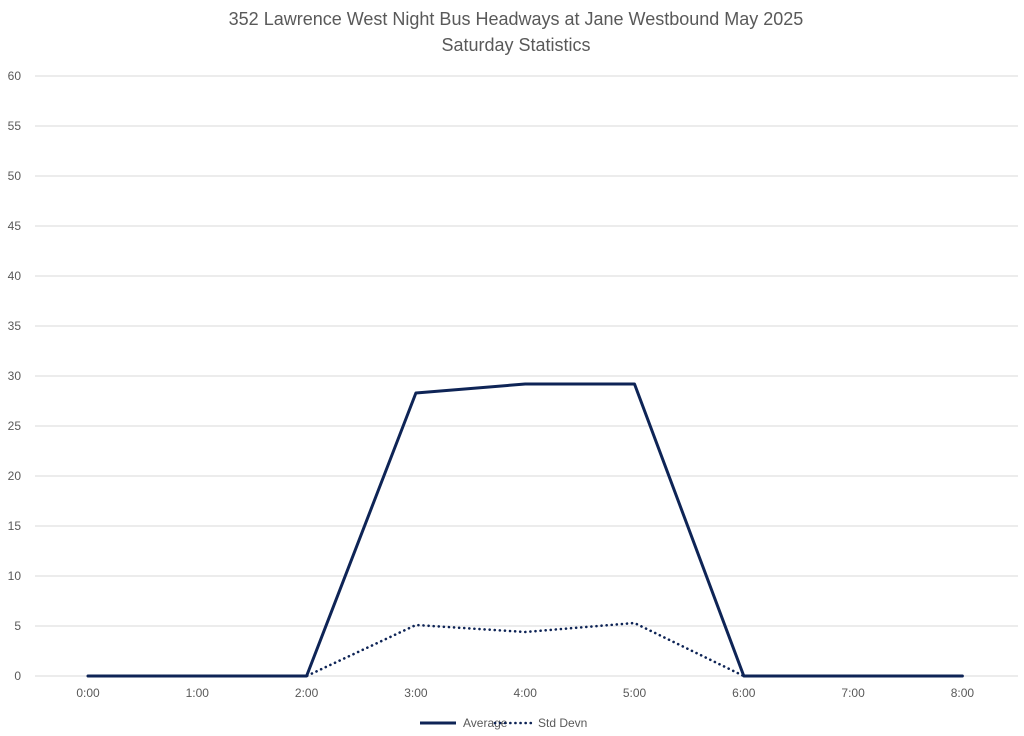  Describe the element at coordinates (963, 693) in the screenshot. I see `x-tick-label: 8:00` at that location.